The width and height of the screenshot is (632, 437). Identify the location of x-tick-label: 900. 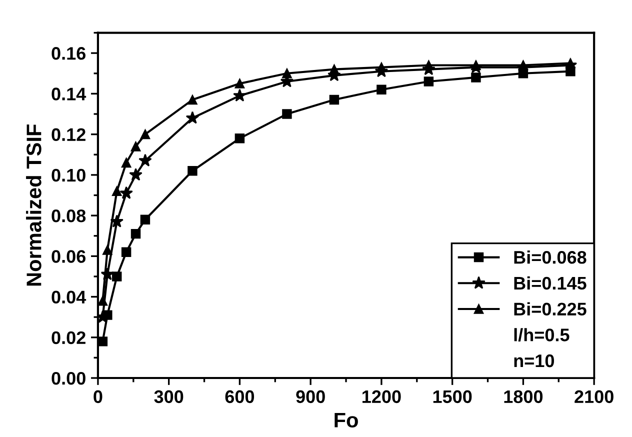
(310, 397).